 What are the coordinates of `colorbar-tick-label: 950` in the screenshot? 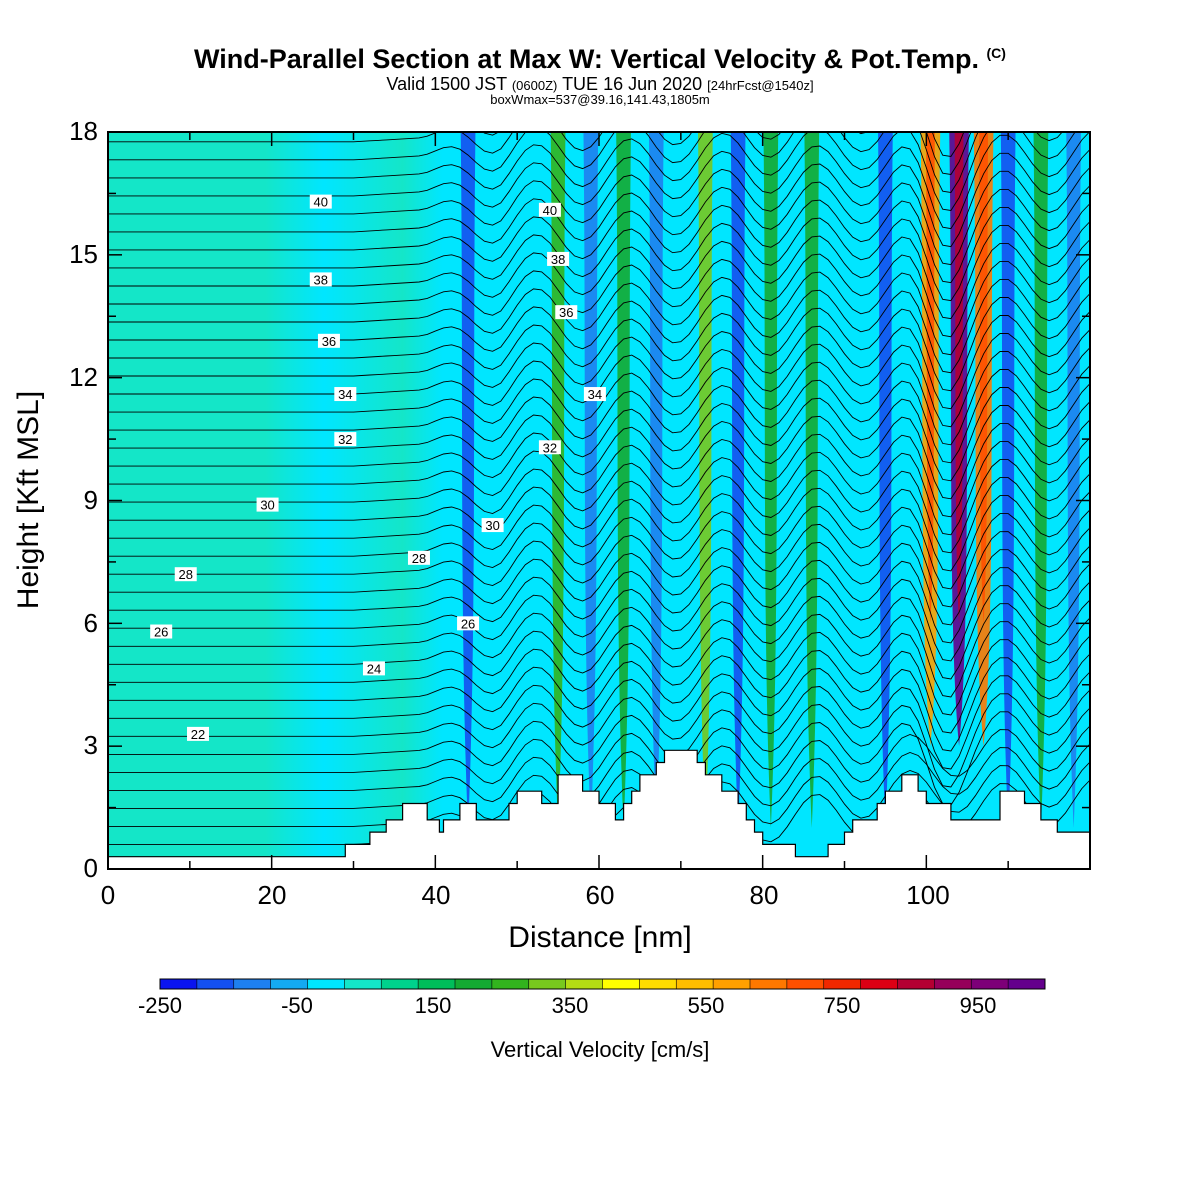 It's located at (978, 1005).